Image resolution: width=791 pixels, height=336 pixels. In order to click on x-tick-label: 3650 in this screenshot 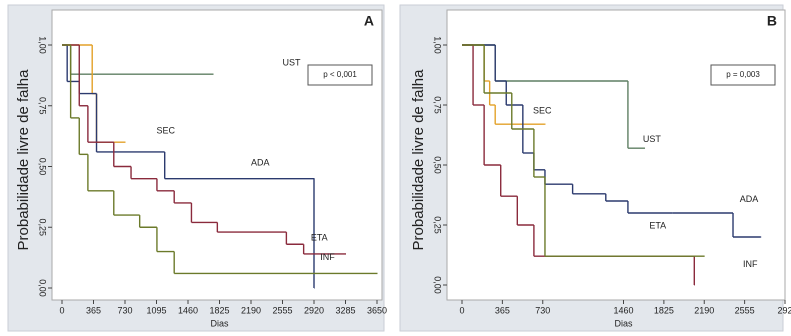, I will do `click(377, 310)`.